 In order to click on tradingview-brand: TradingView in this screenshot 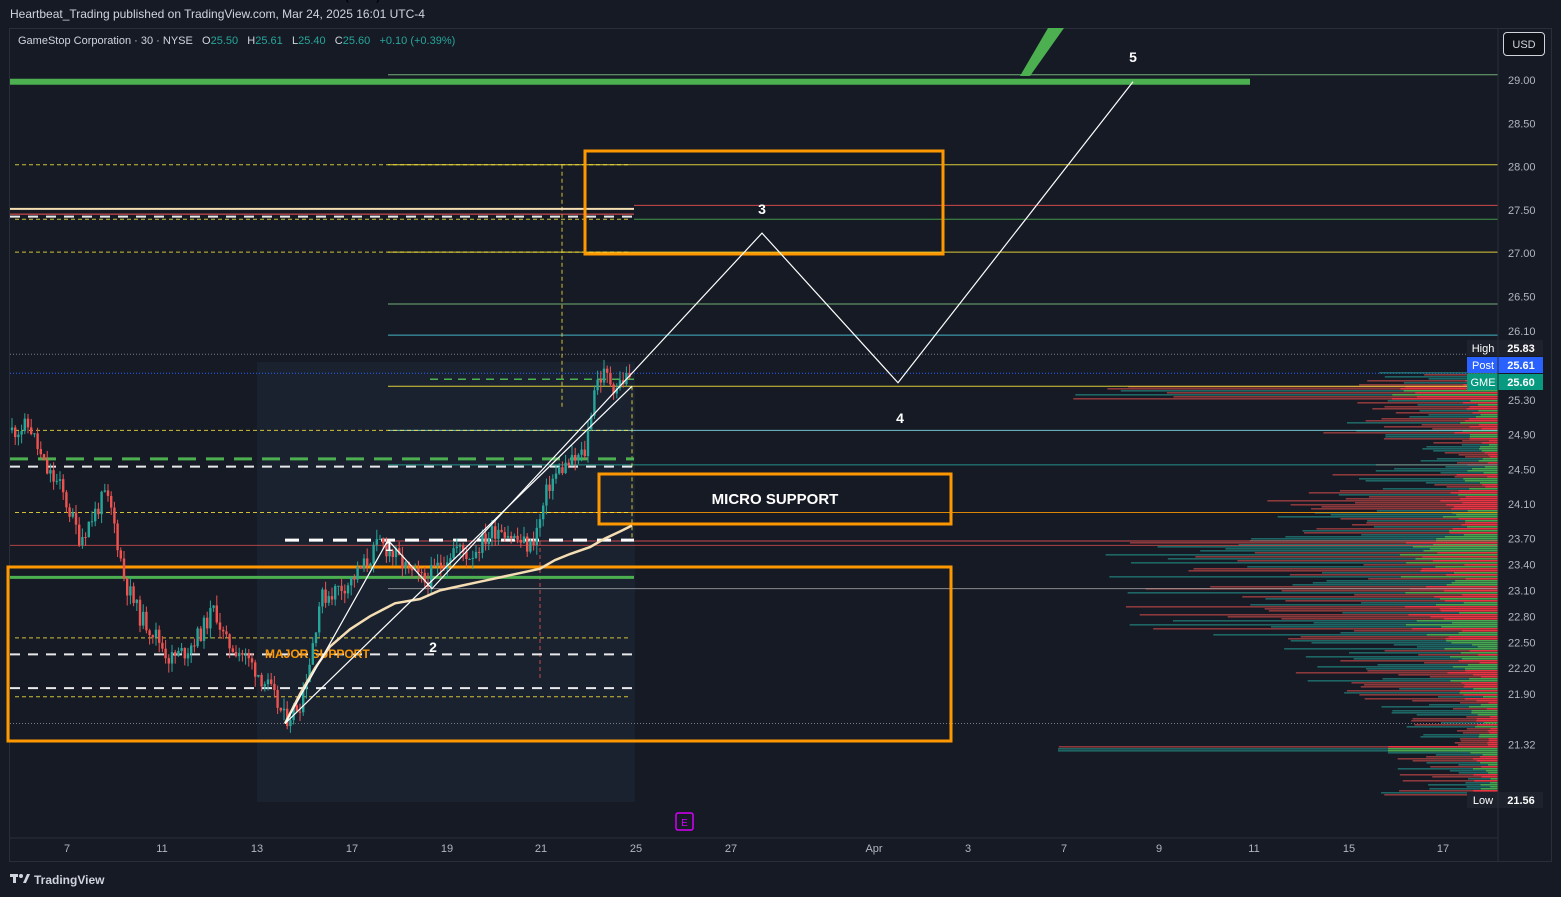, I will do `click(69, 879)`.